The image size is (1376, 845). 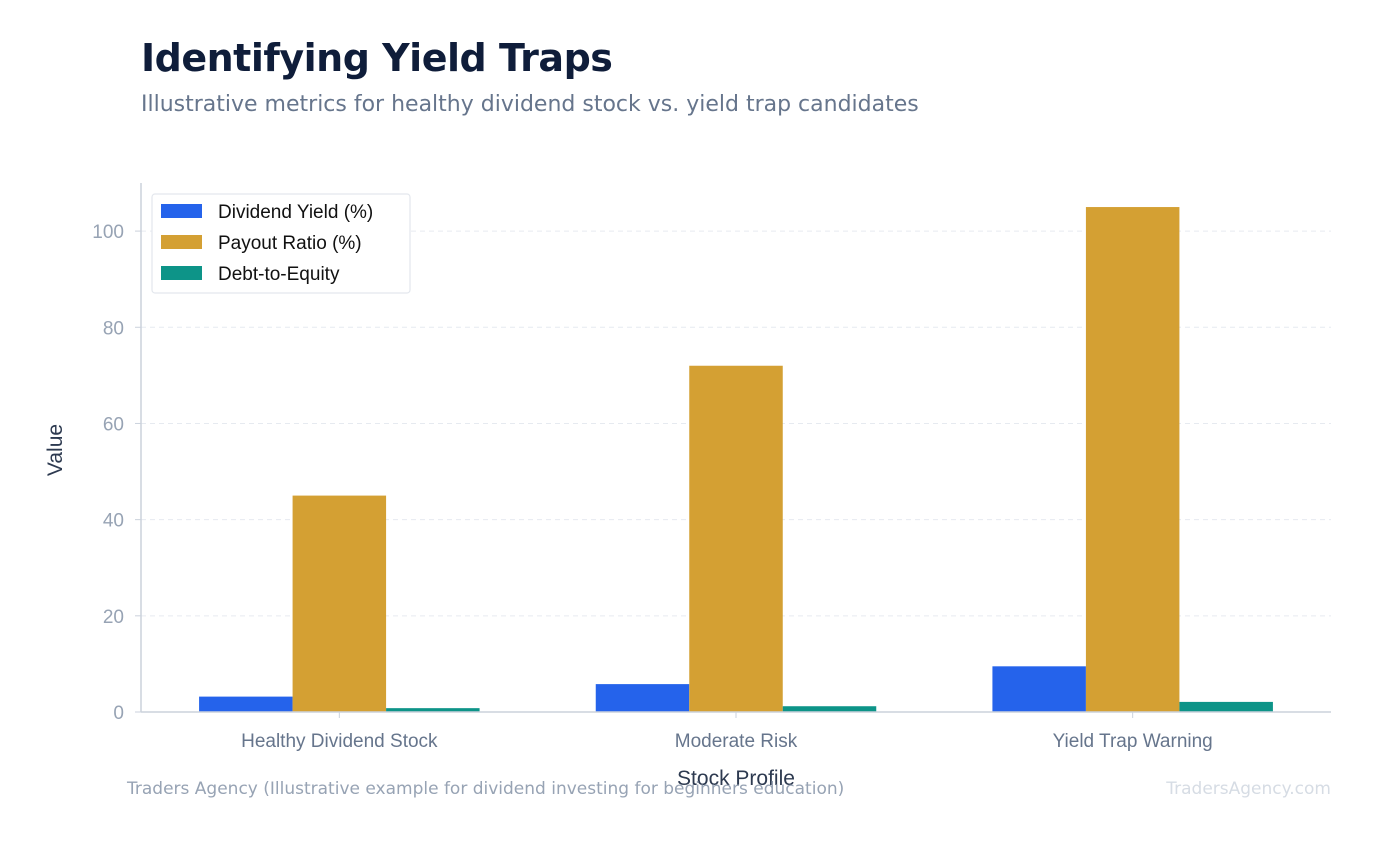 What do you see at coordinates (118, 713) in the screenshot?
I see `y-tick-label: 0` at bounding box center [118, 713].